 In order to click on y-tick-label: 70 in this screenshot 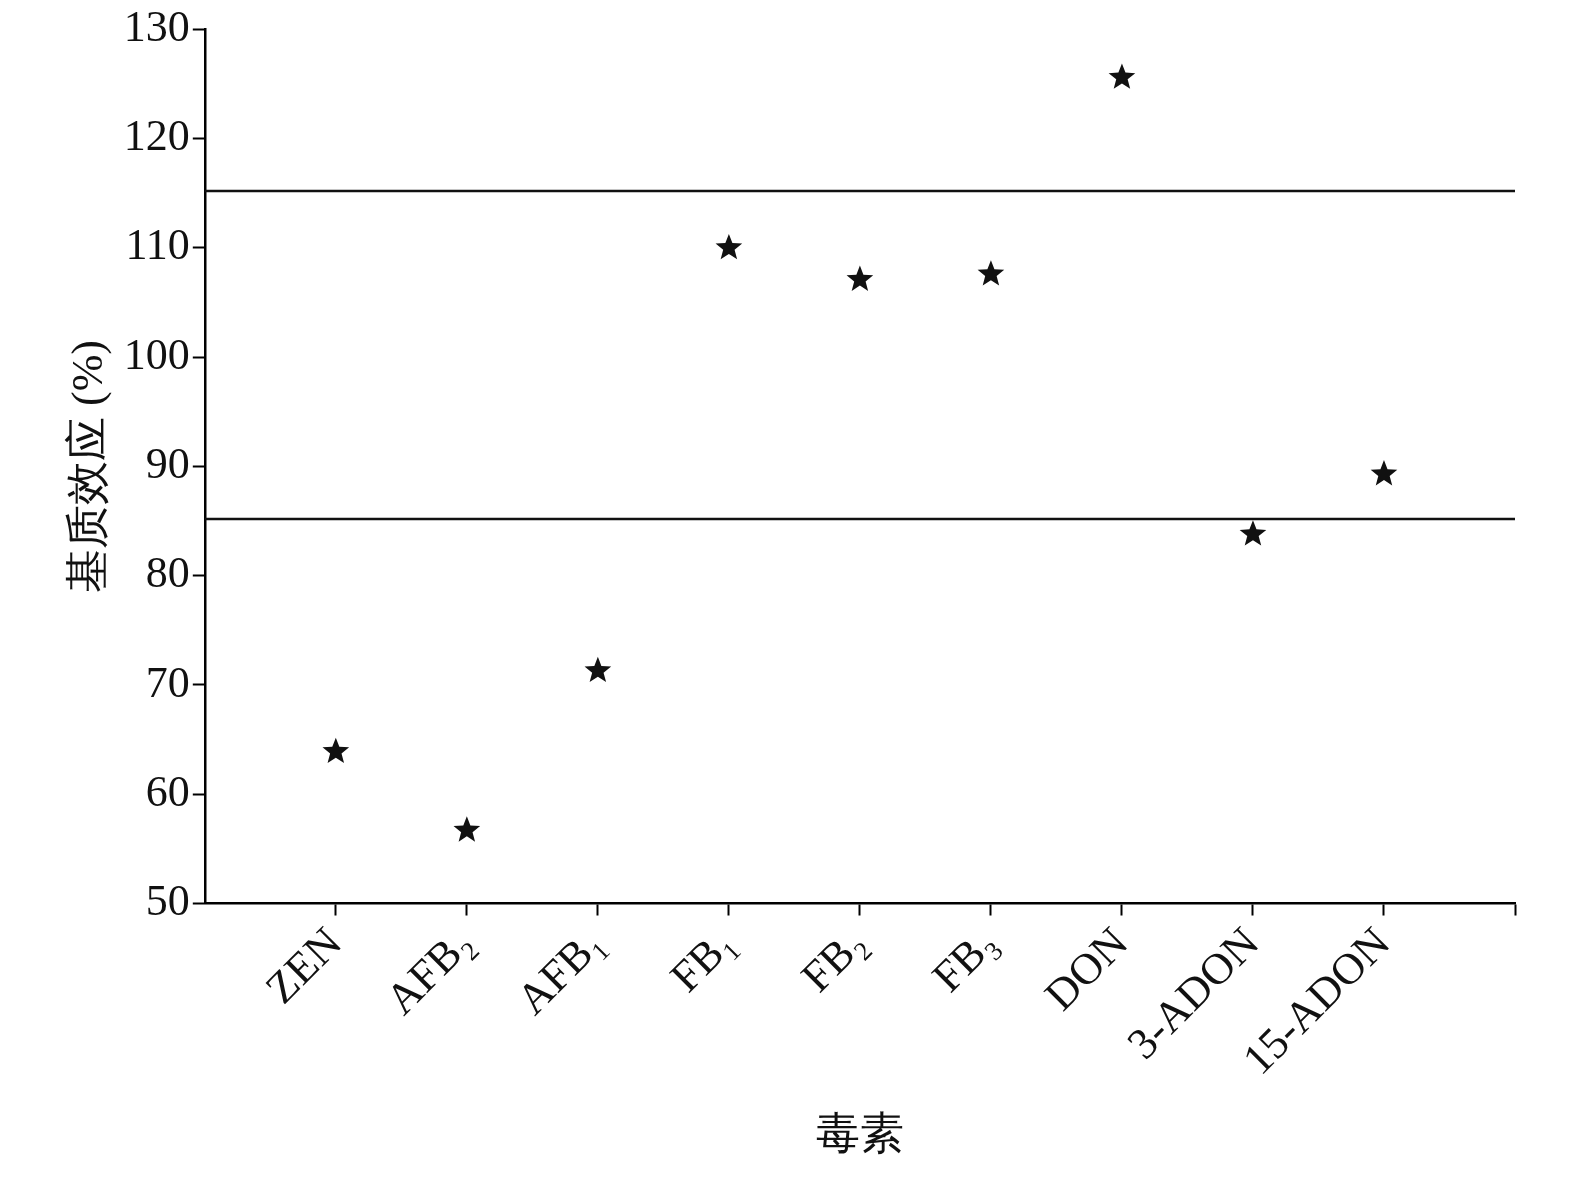, I will do `click(167, 682)`.